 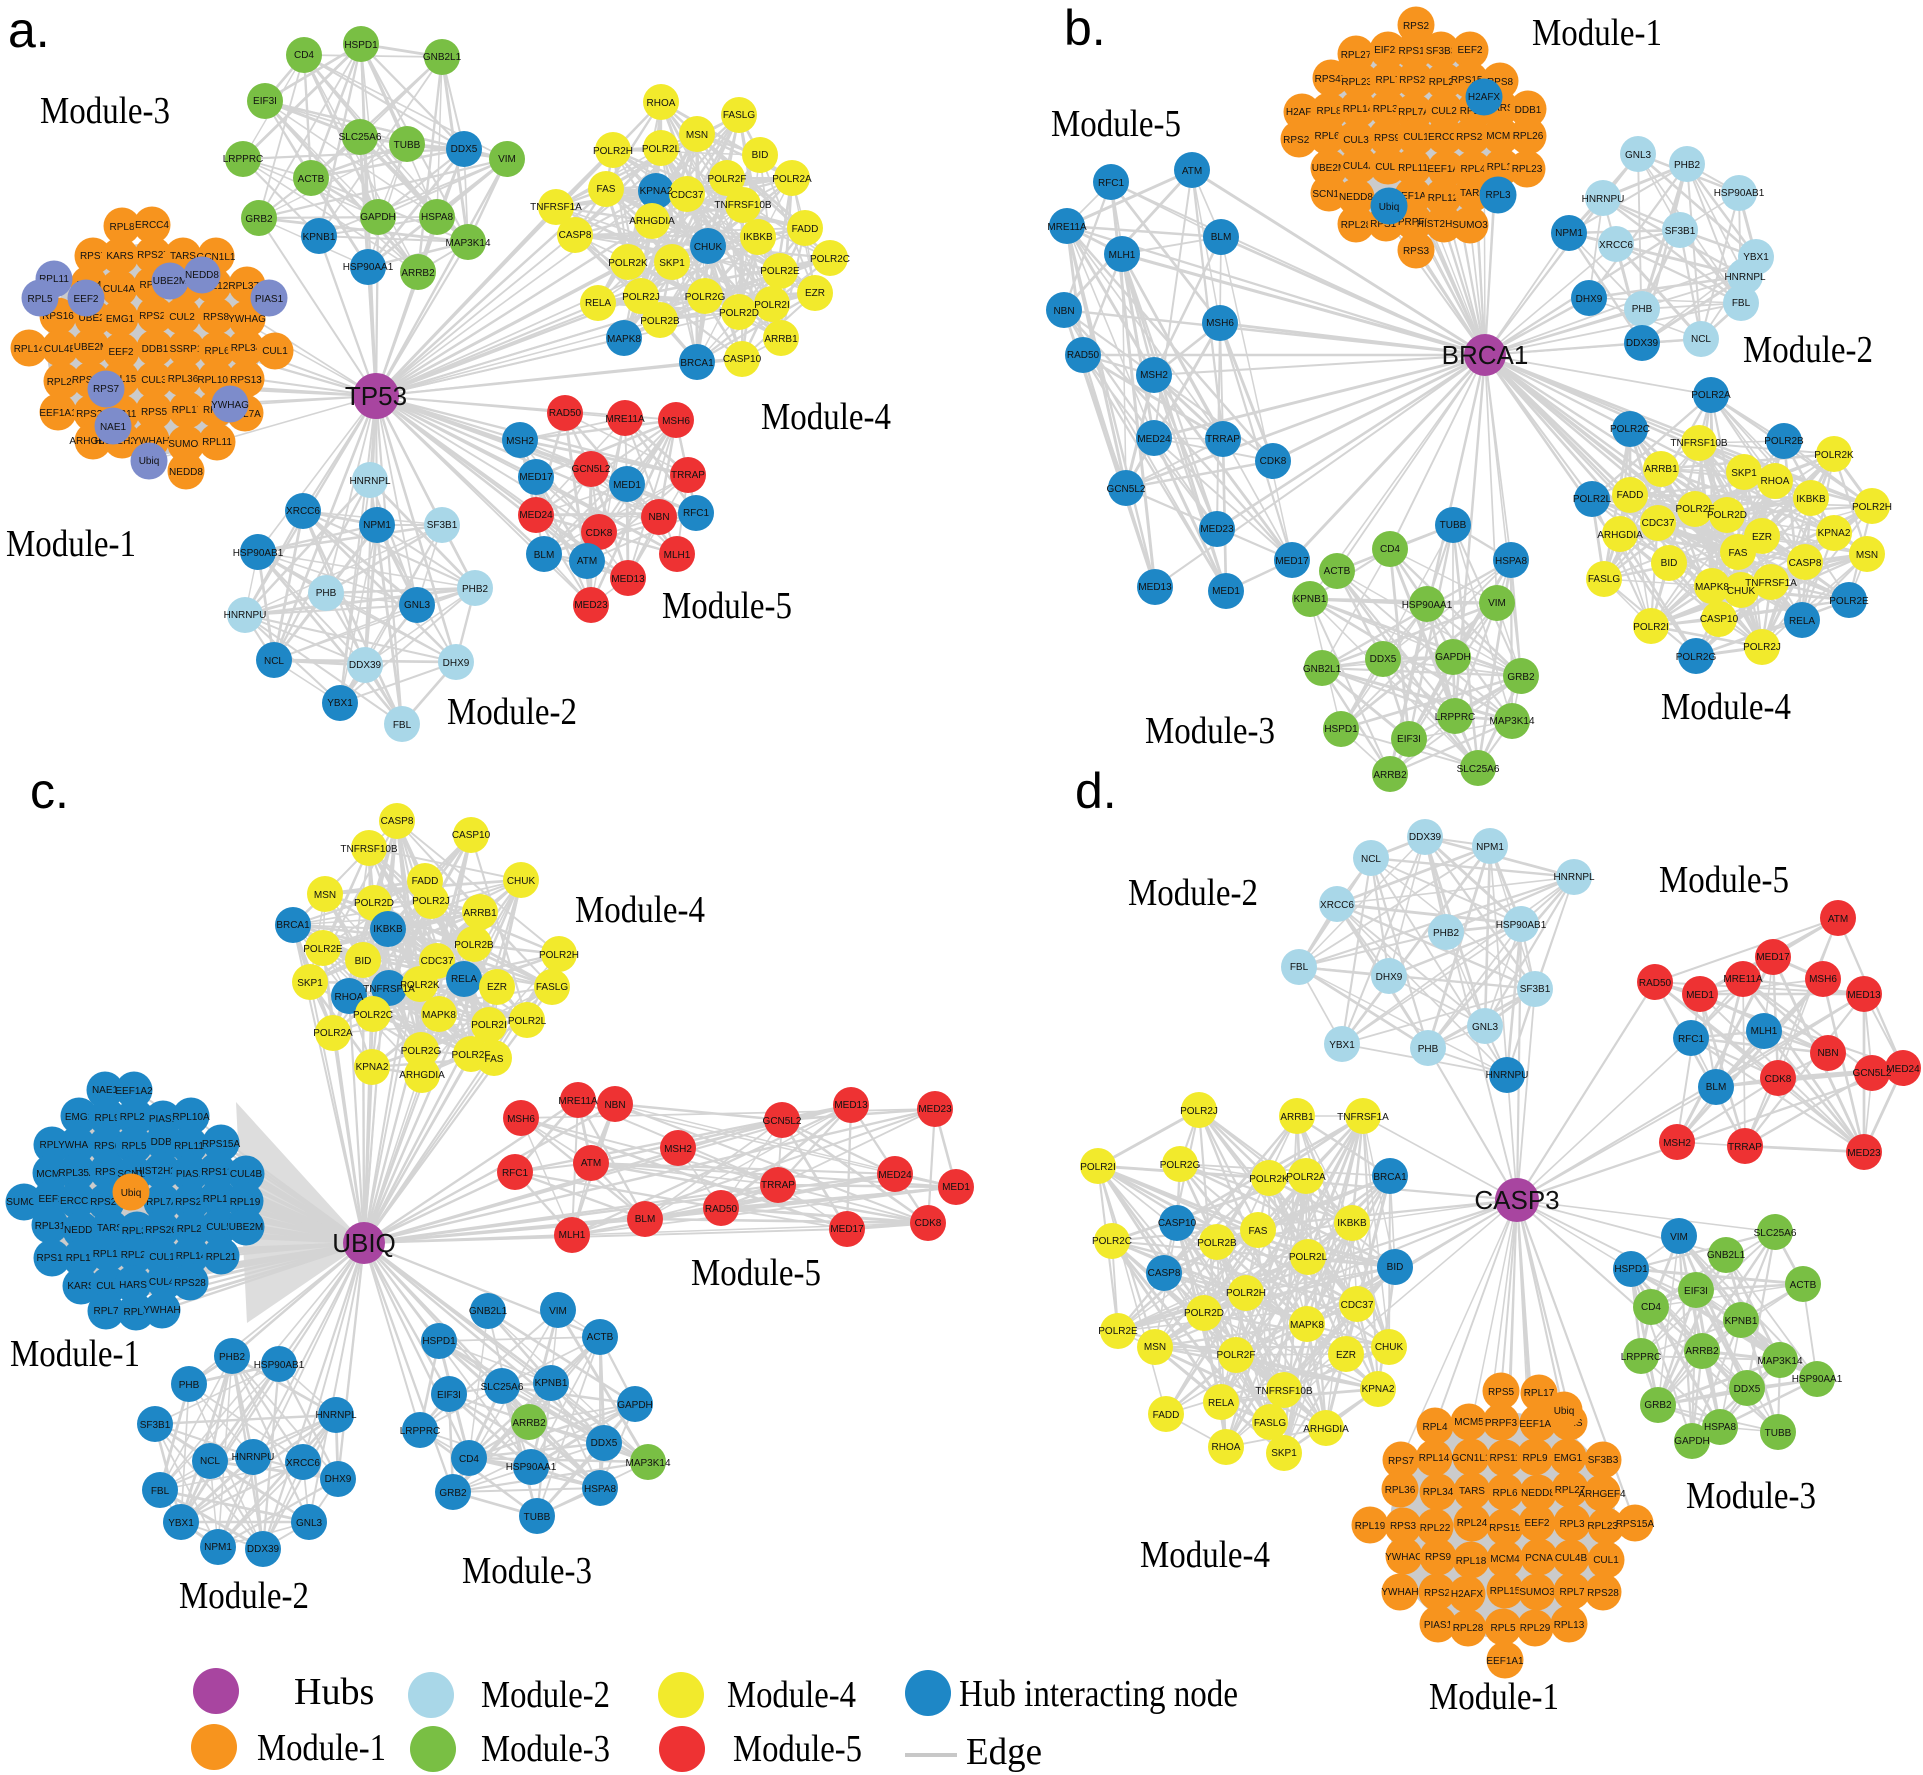 I want to click on svg-text: POLR2B, so click(x=1217, y=1243).